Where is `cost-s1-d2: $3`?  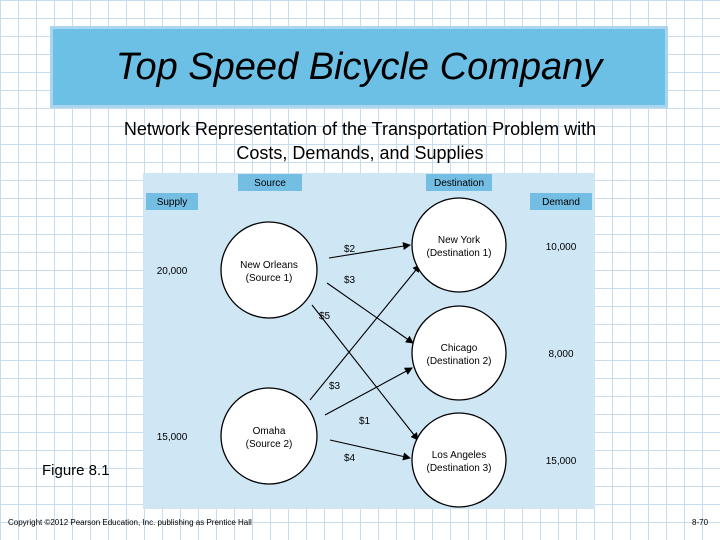 cost-s1-d2: $3 is located at coordinates (350, 280).